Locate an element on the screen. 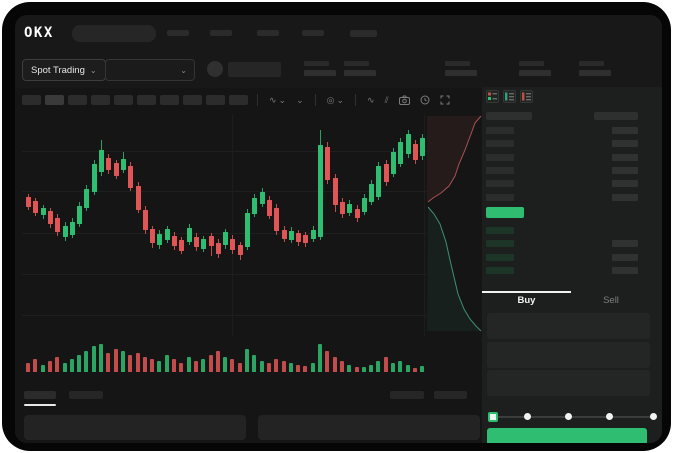 The height and width of the screenshot is (453, 673). overlay-button: ◎ ⌄ is located at coordinates (335, 100).